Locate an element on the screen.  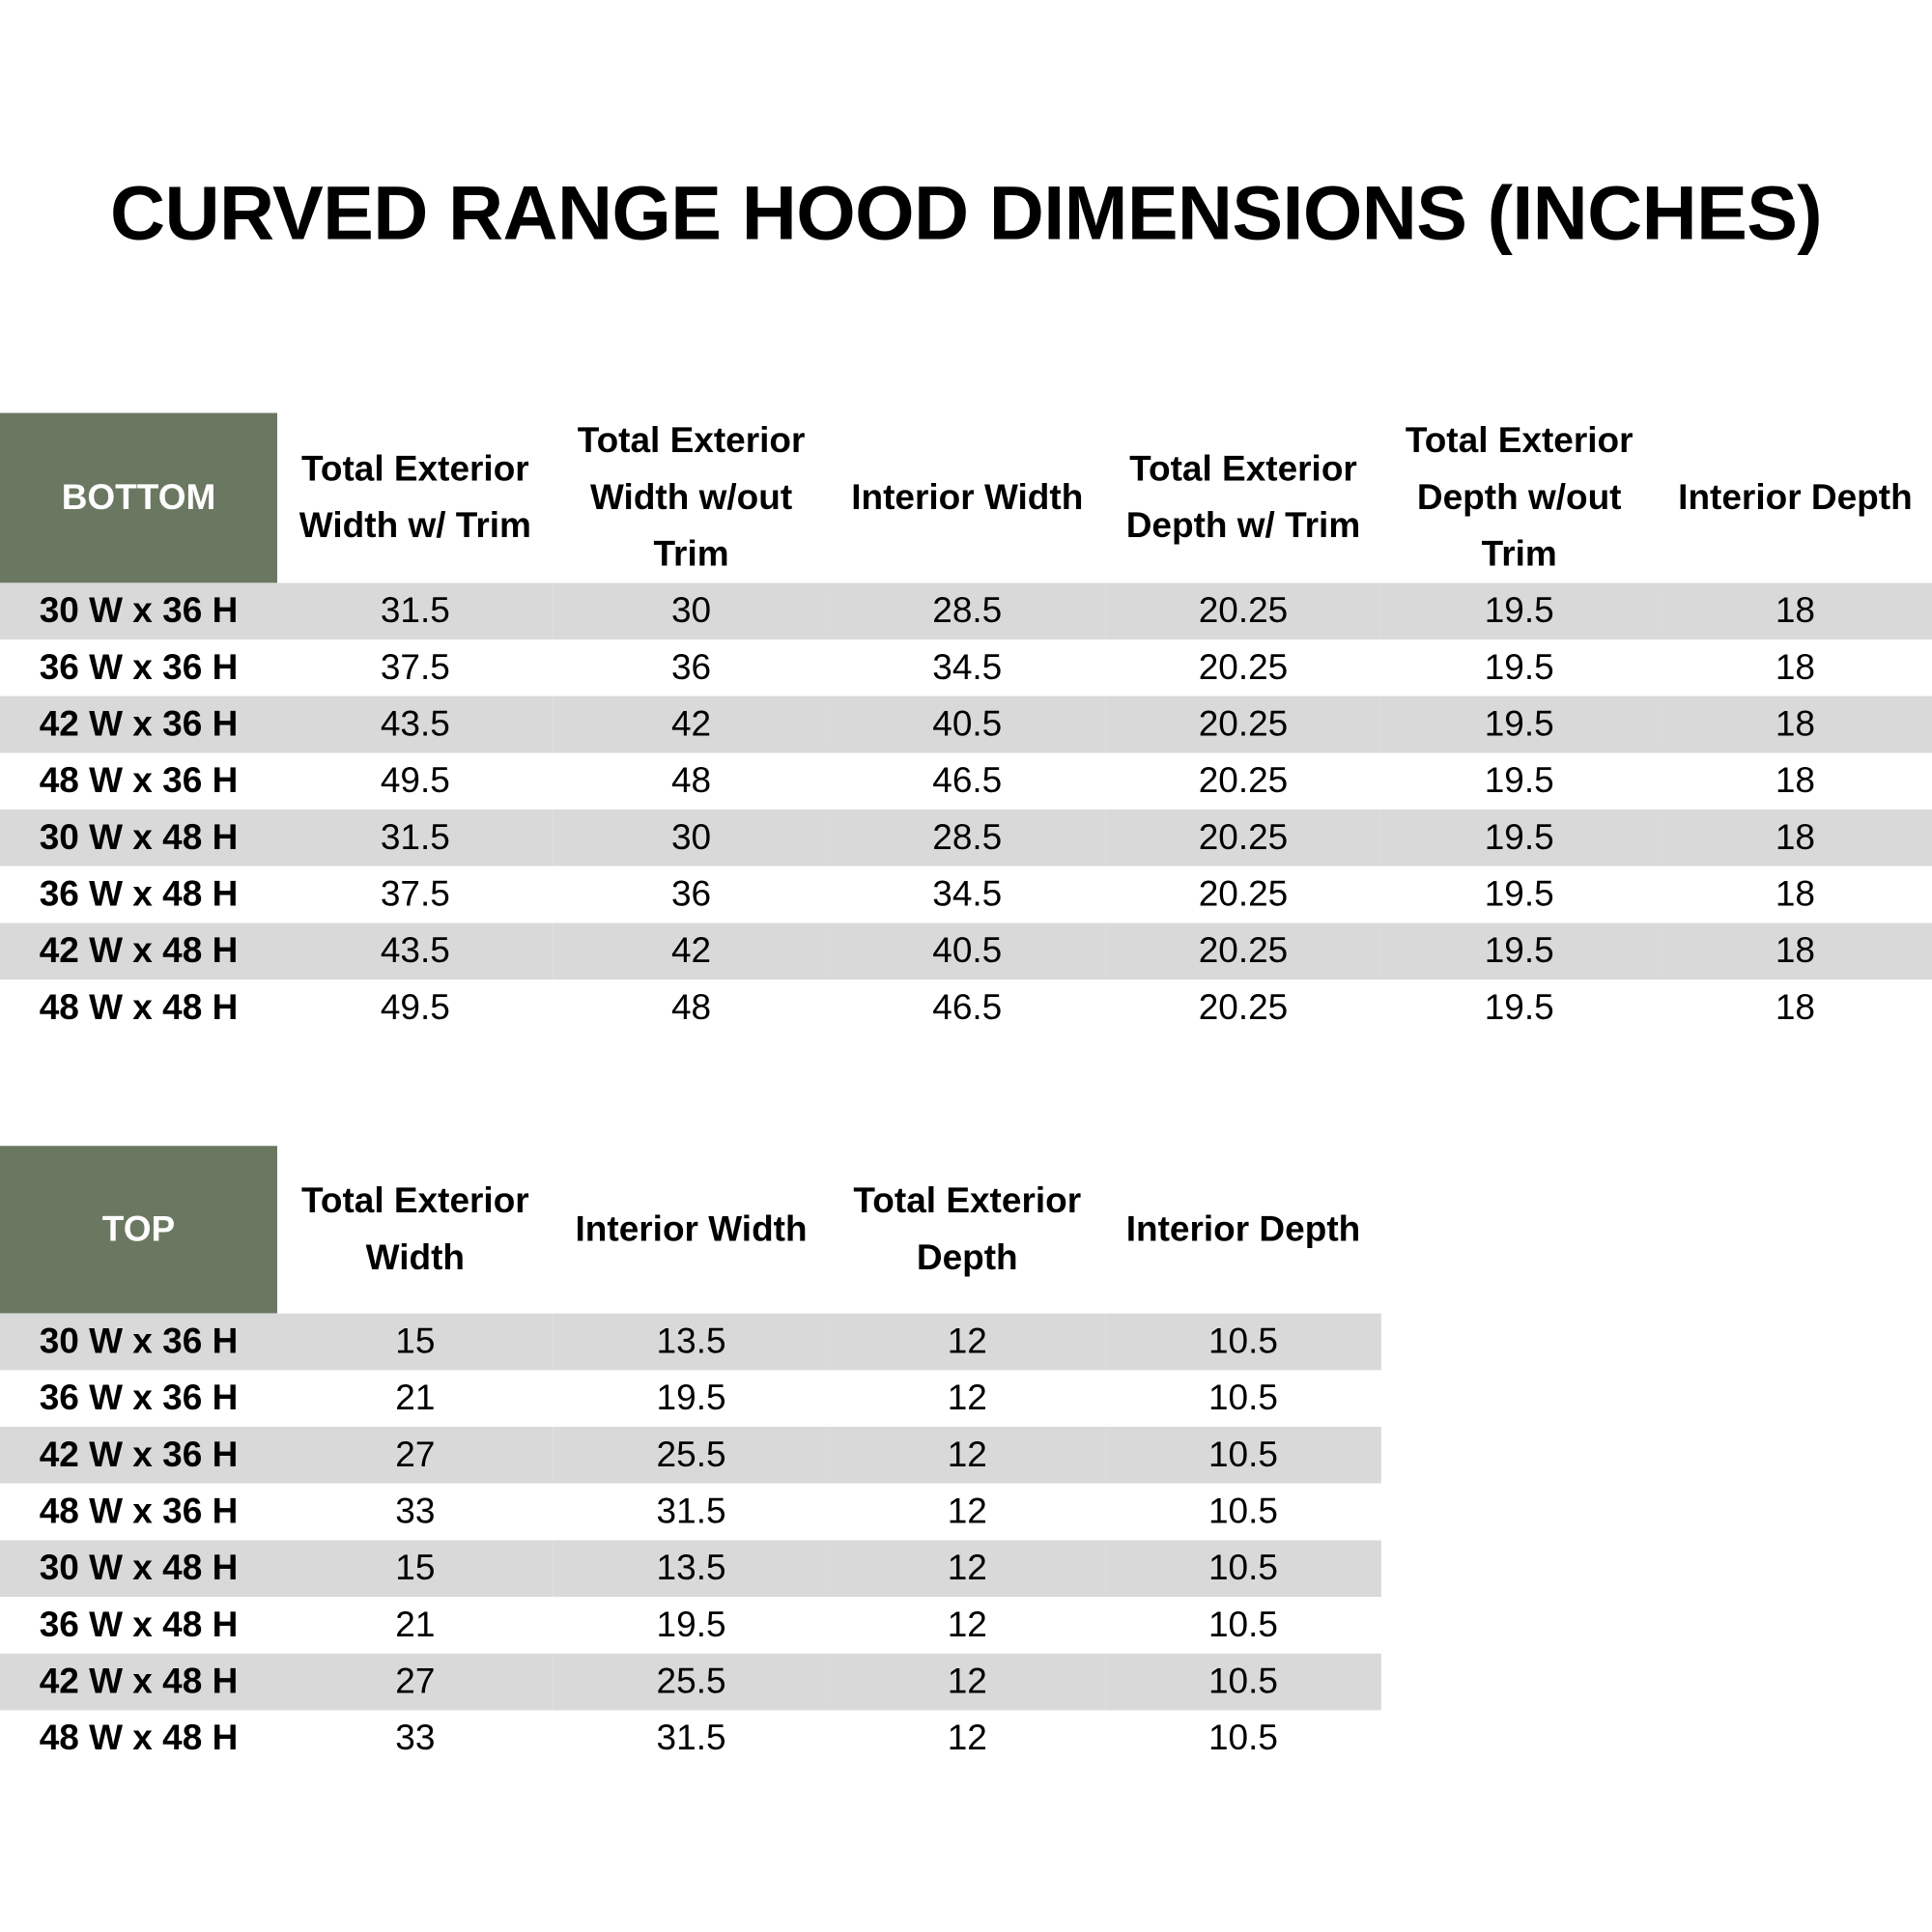
data-row: 30 W x 36 H 31.5 30 28.5 20.25 19.5 18 is located at coordinates (966, 610).